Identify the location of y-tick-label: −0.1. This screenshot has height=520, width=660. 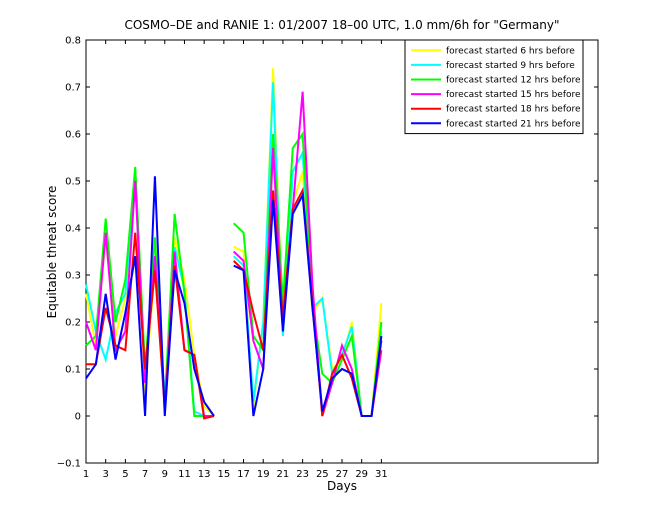
(69, 464).